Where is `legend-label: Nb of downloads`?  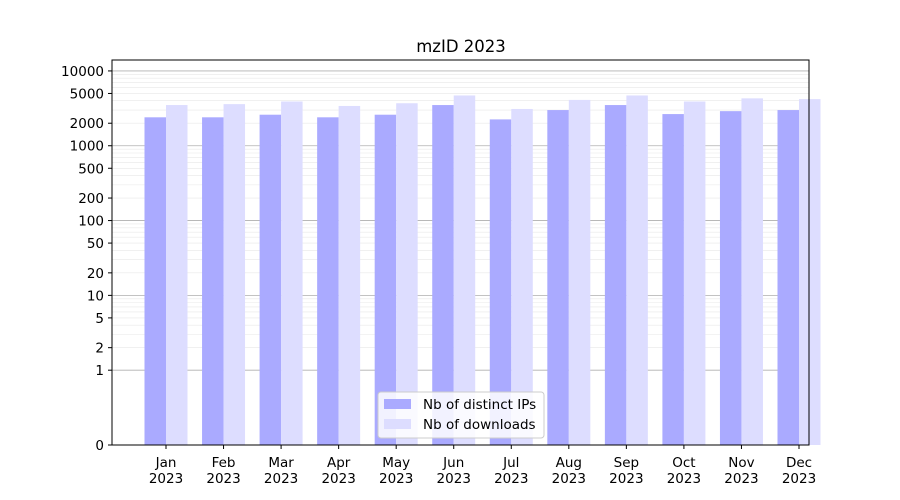 legend-label: Nb of downloads is located at coordinates (479, 425).